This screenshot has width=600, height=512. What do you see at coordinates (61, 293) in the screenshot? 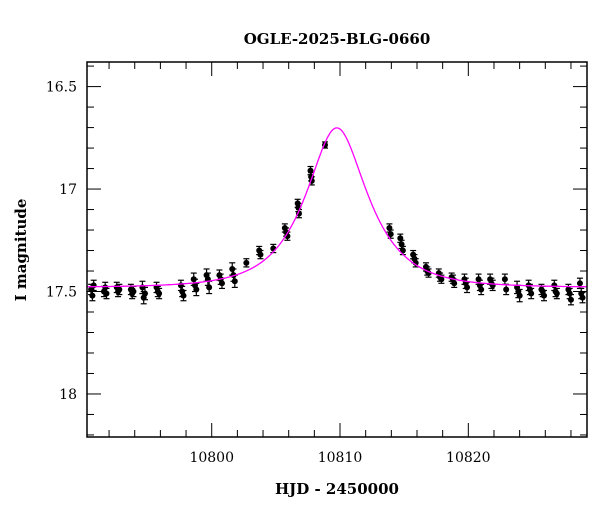
I see `y-tick-label: 17.5` at bounding box center [61, 293].